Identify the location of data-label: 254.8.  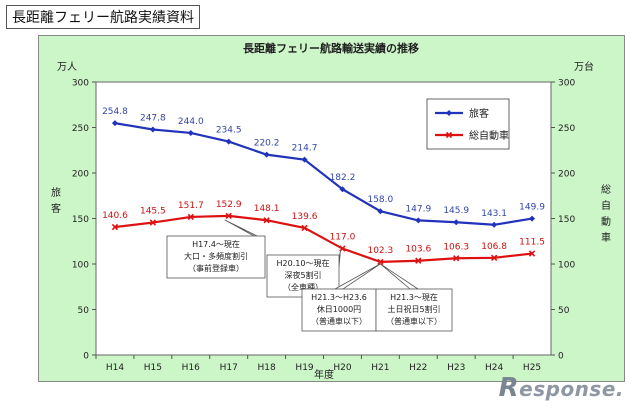
(115, 112).